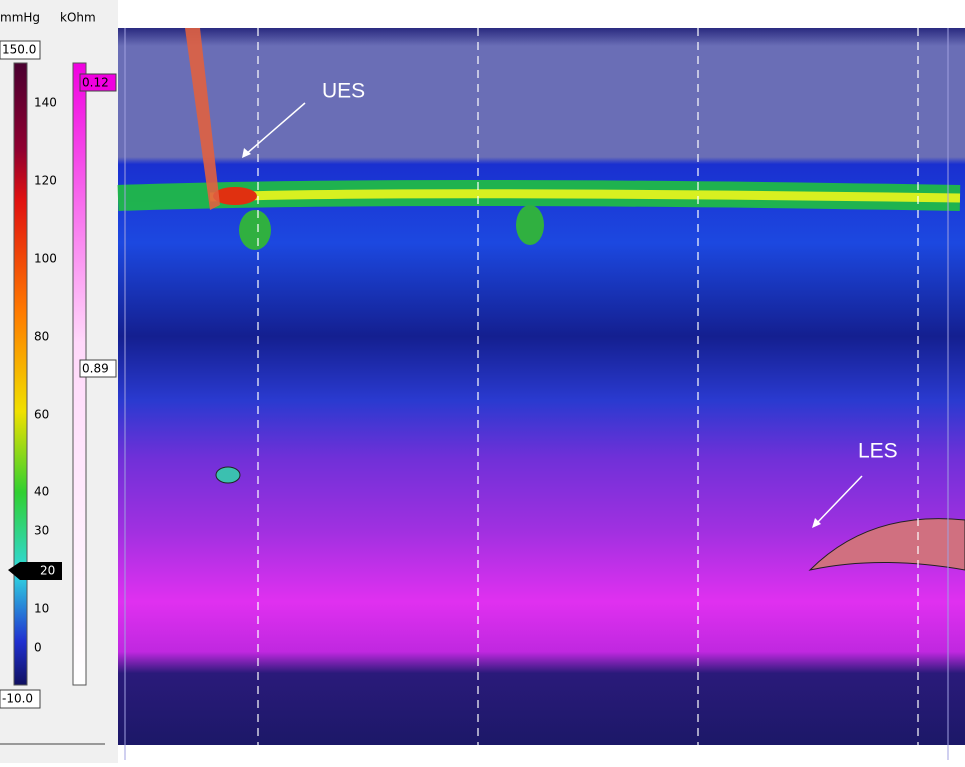  What do you see at coordinates (838, 500) in the screenshot?
I see `les-arrow` at bounding box center [838, 500].